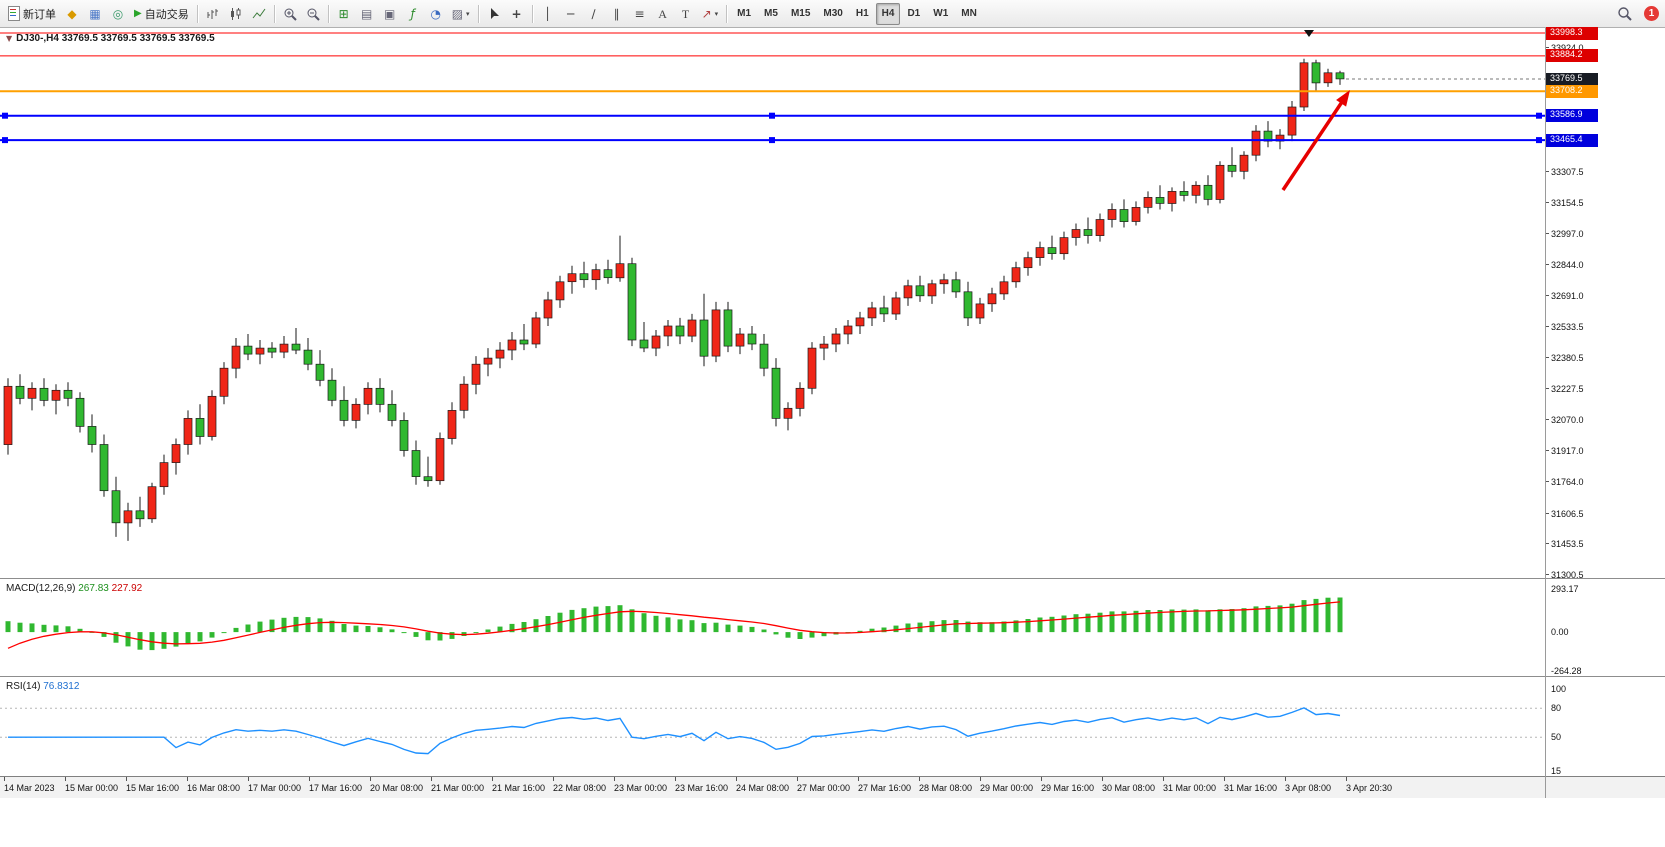  I want to click on bar-chart-button, so click(213, 14).